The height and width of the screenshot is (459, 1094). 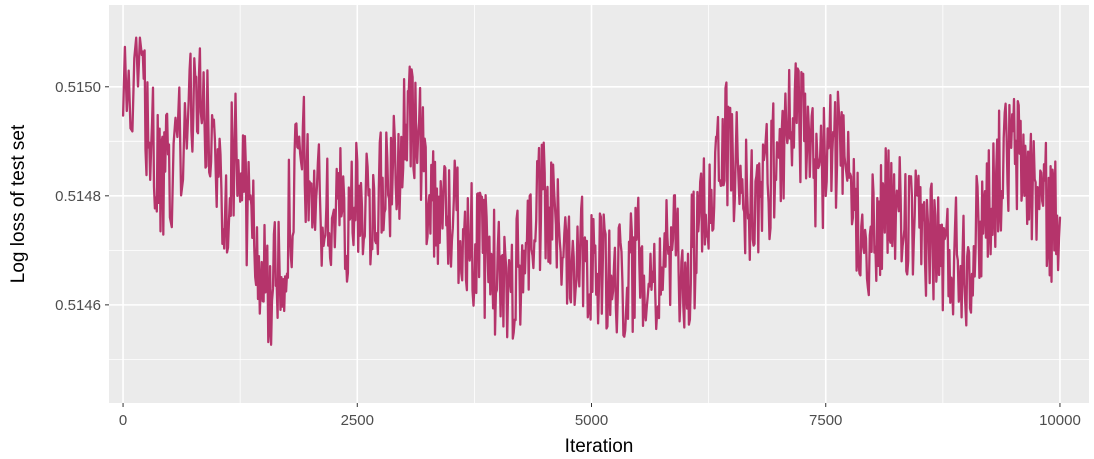 I want to click on x-tick-label: 2500, so click(x=357, y=420).